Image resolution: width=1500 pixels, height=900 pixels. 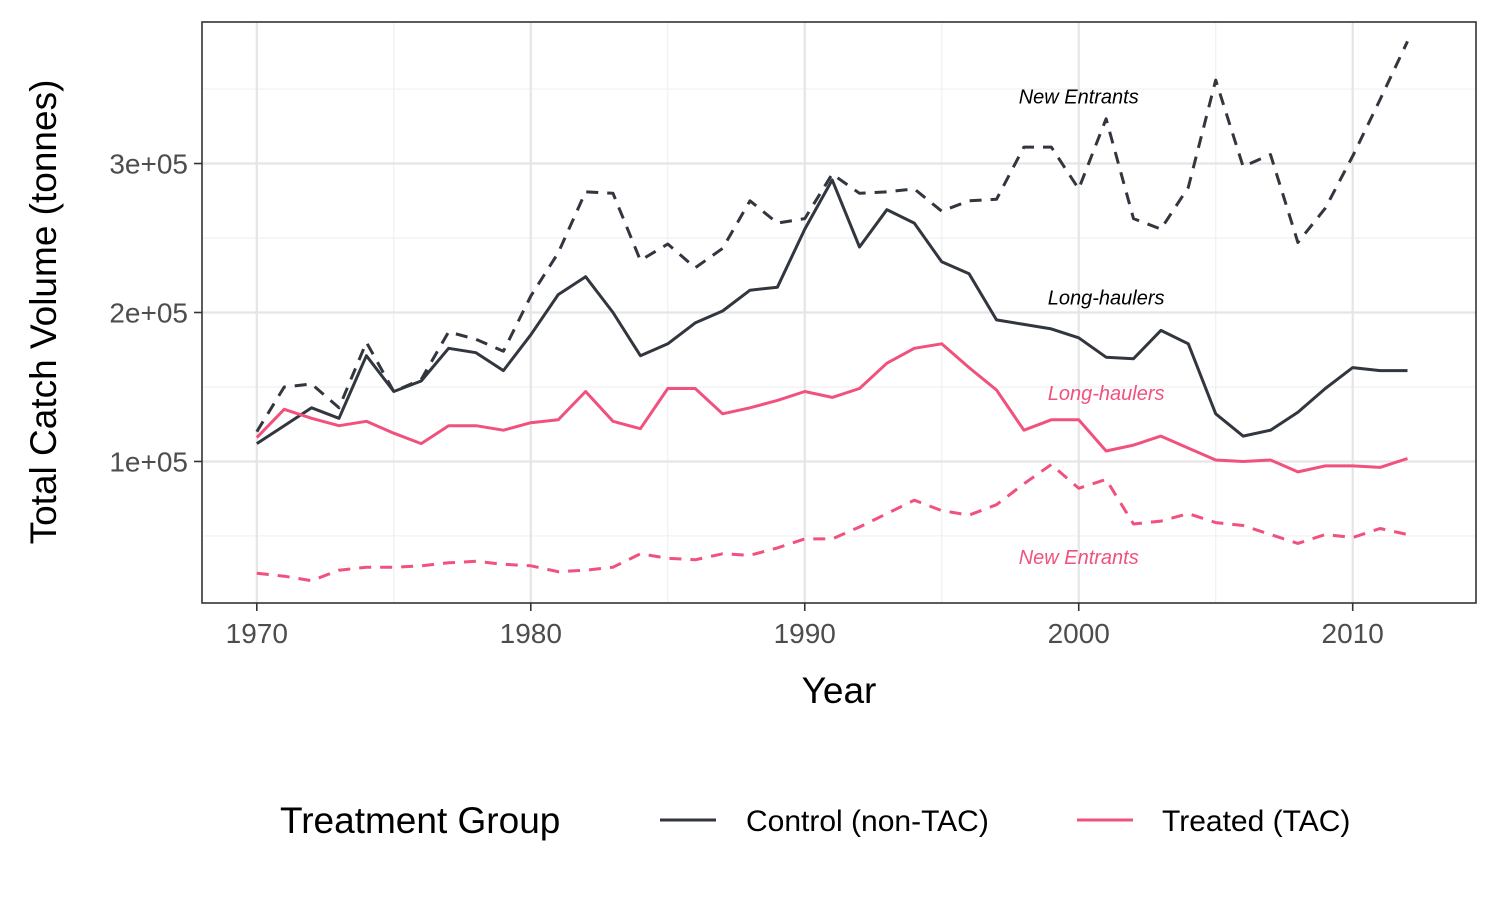 I want to click on series-line-treated-long-haulers, so click(x=831, y=408).